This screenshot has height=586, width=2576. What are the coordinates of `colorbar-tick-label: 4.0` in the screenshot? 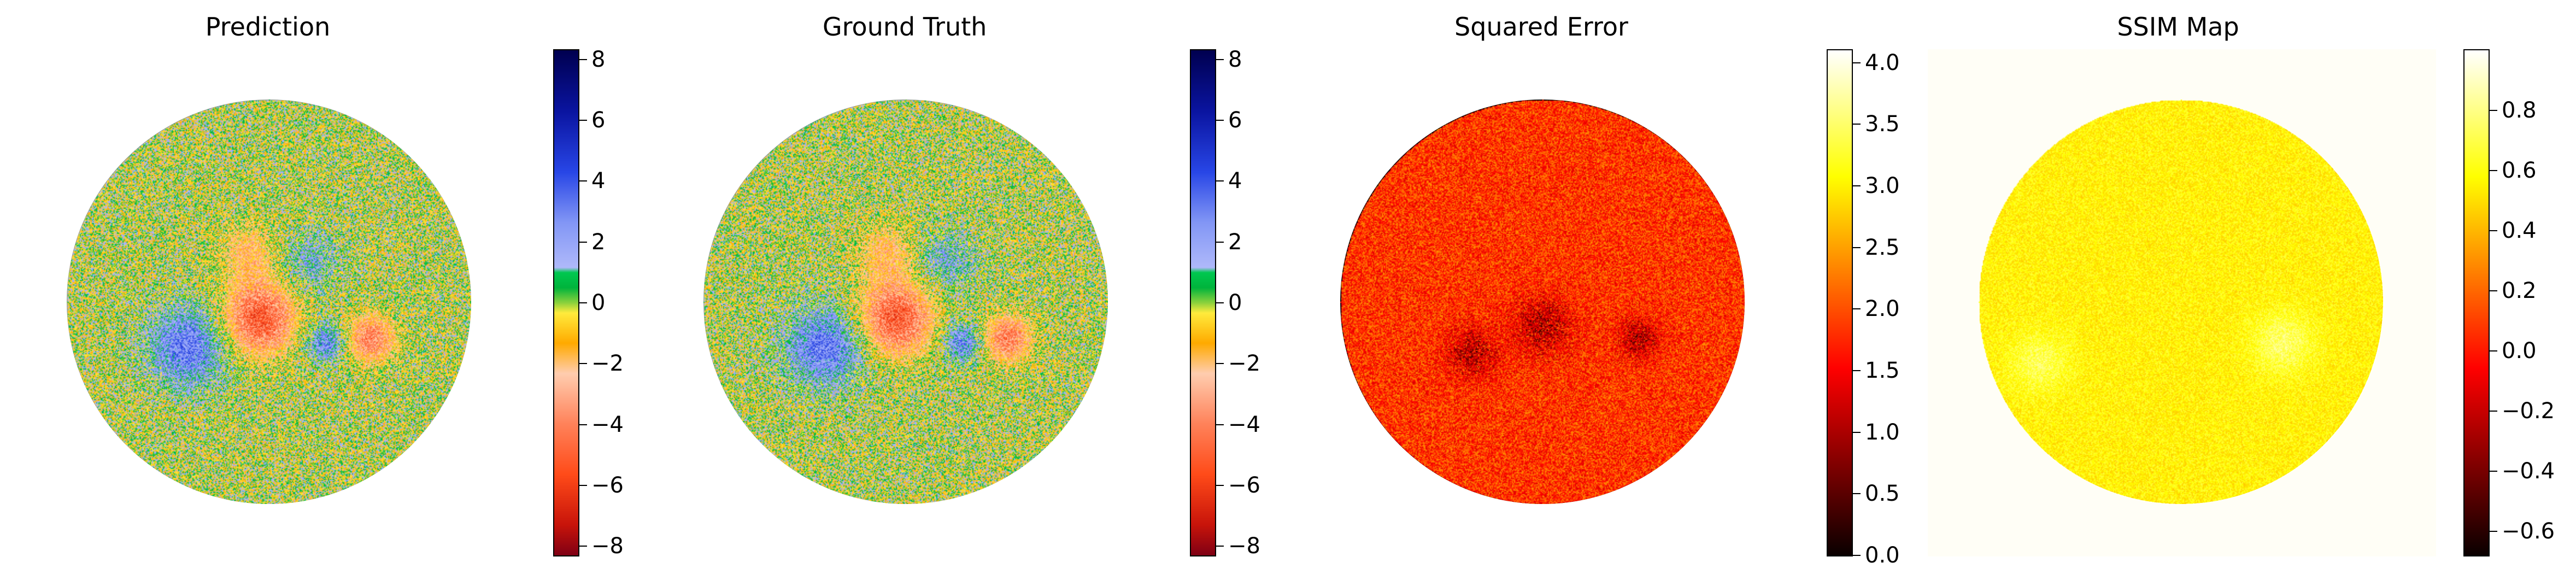 It's located at (1882, 63).